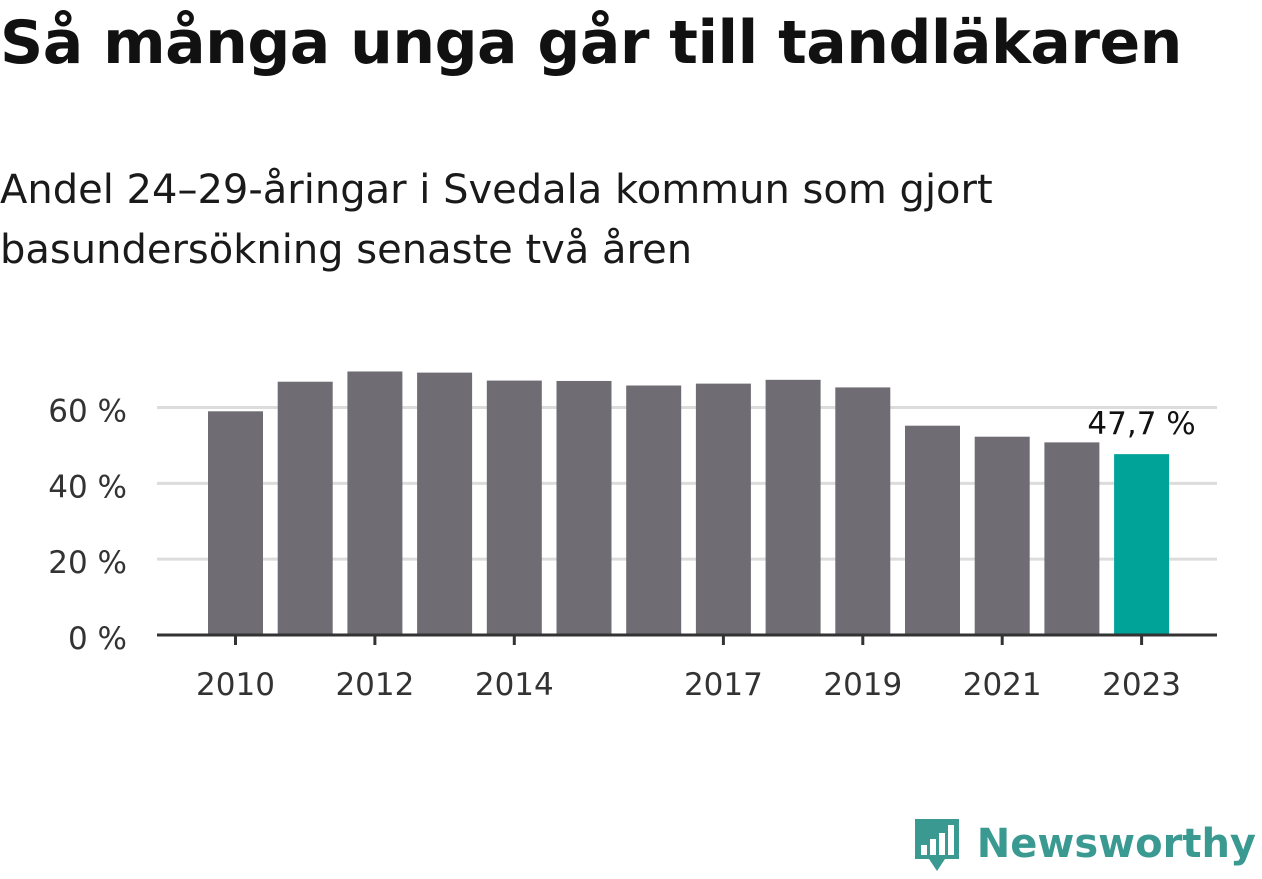  What do you see at coordinates (375, 503) in the screenshot?
I see `bar-2012` at bounding box center [375, 503].